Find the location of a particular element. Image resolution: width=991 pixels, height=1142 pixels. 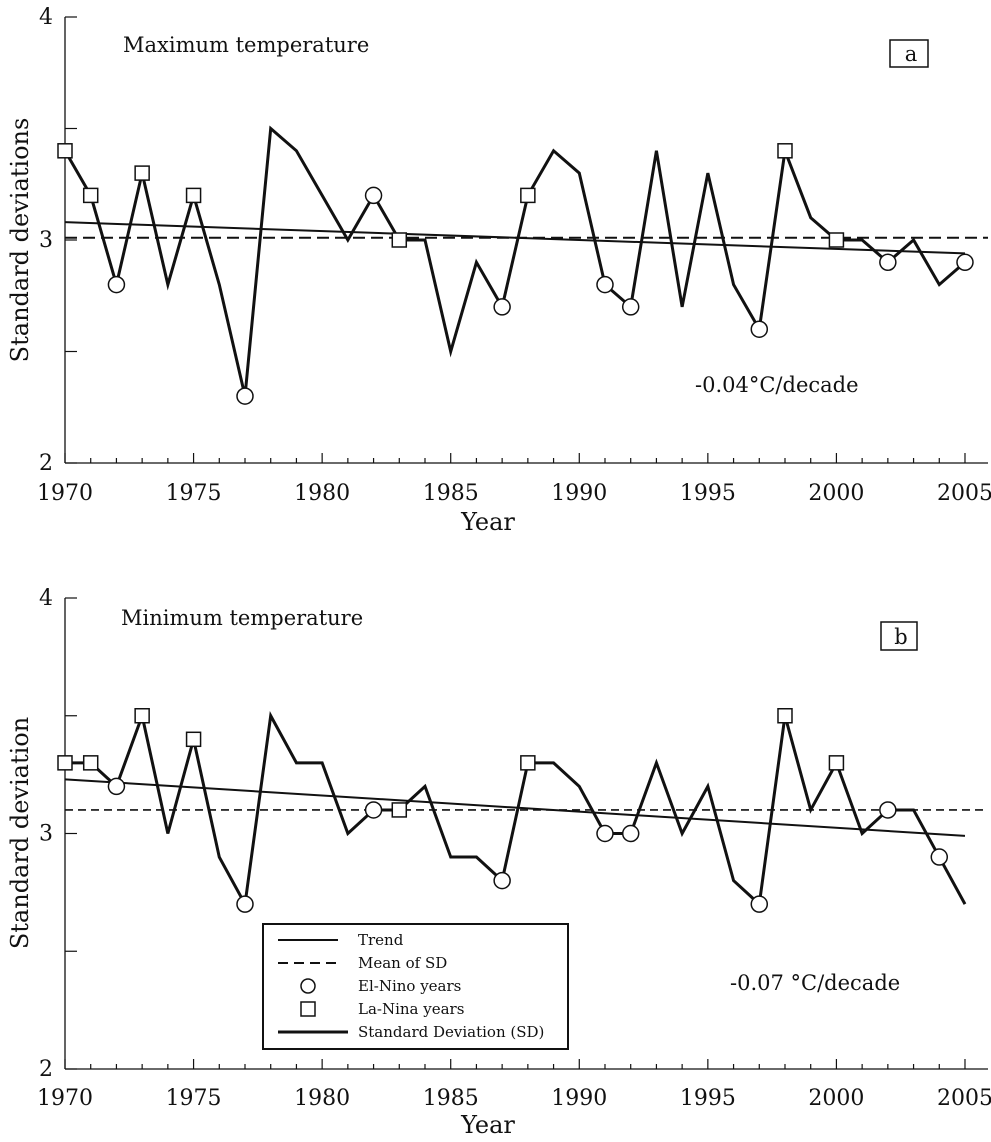

legend-label: El-Nino years is located at coordinates (409, 986).